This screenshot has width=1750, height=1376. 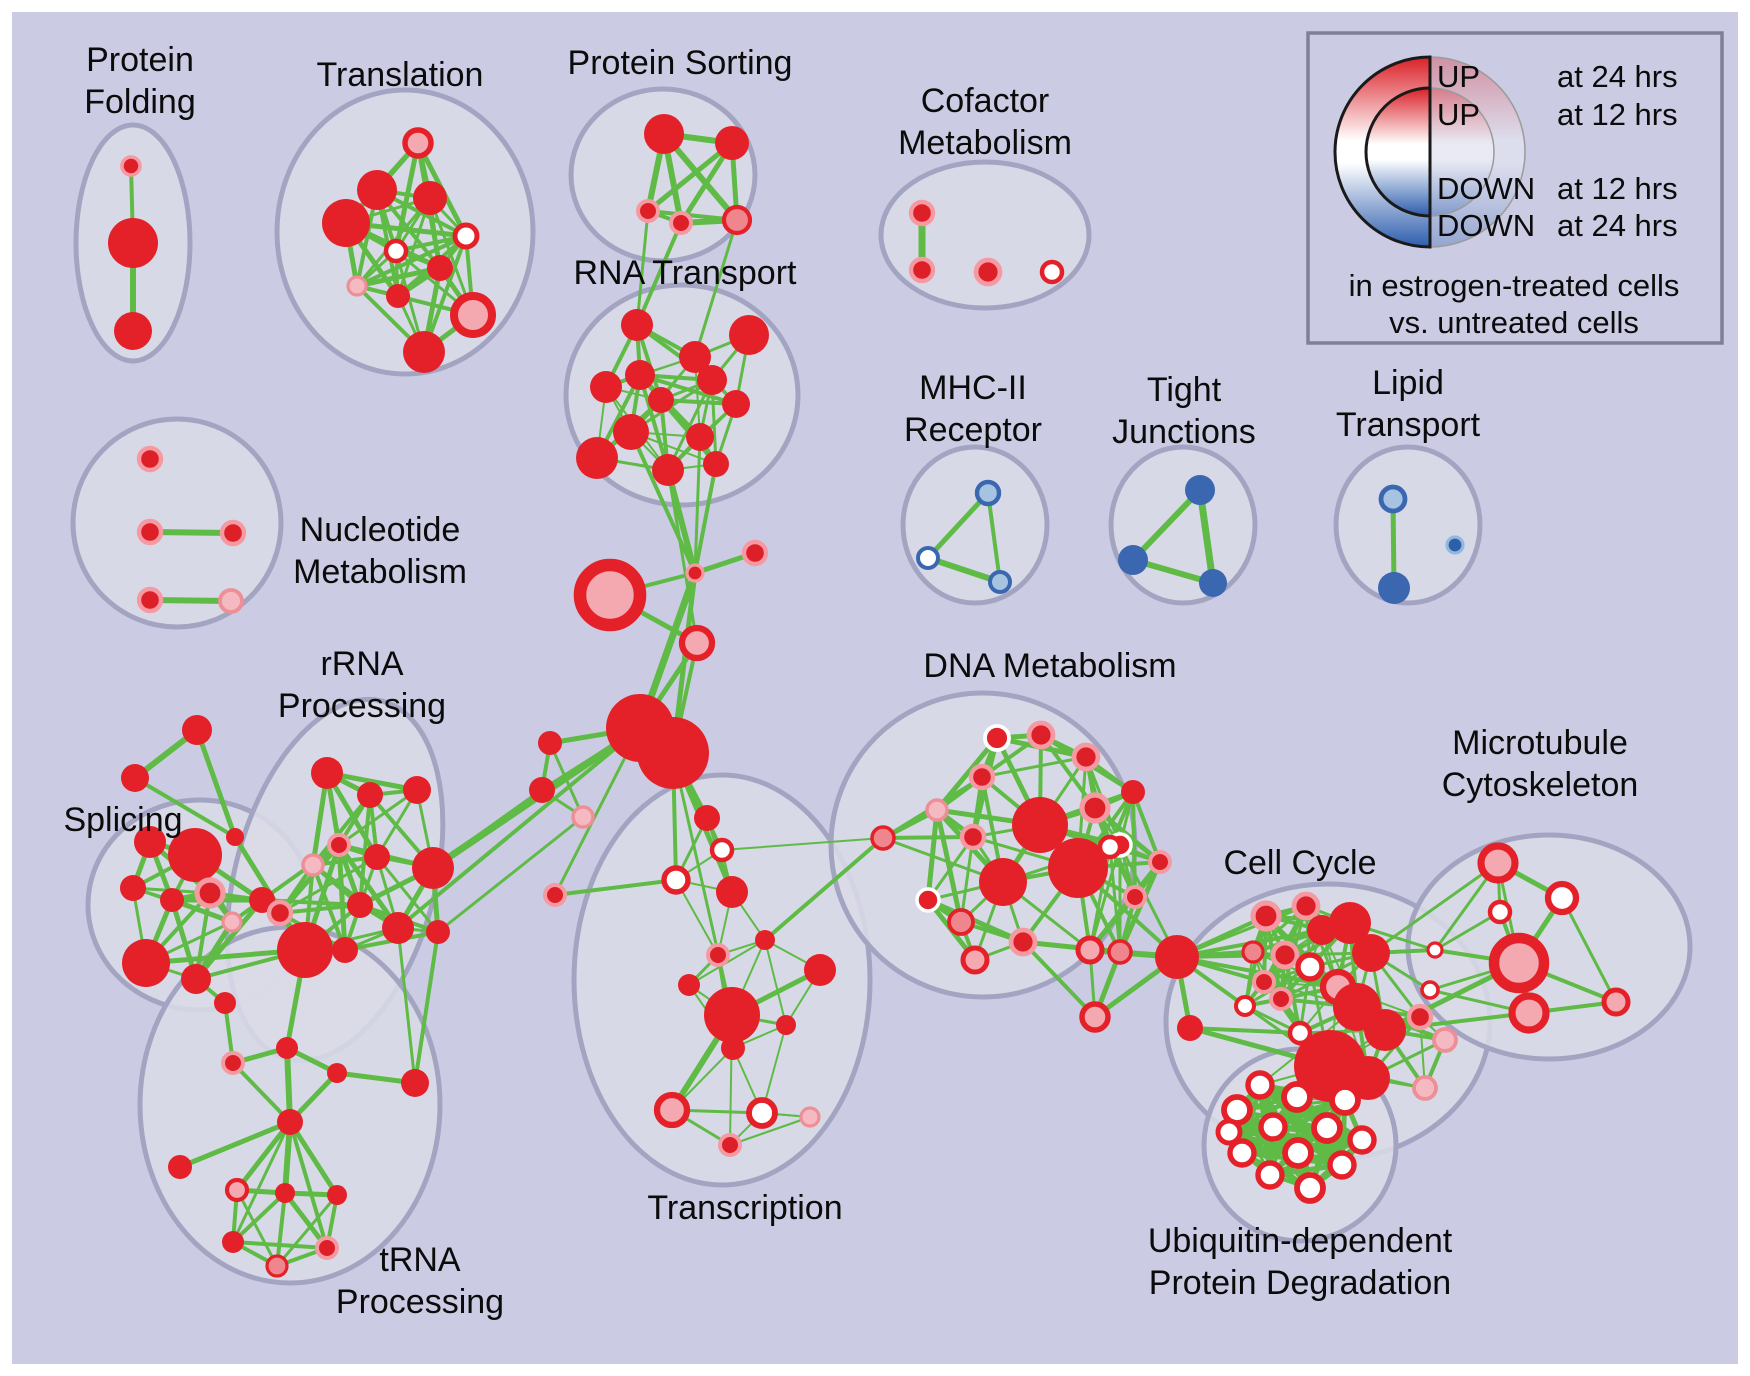 I want to click on cluster-label-rrna-processing: Processing, so click(x=362, y=706).